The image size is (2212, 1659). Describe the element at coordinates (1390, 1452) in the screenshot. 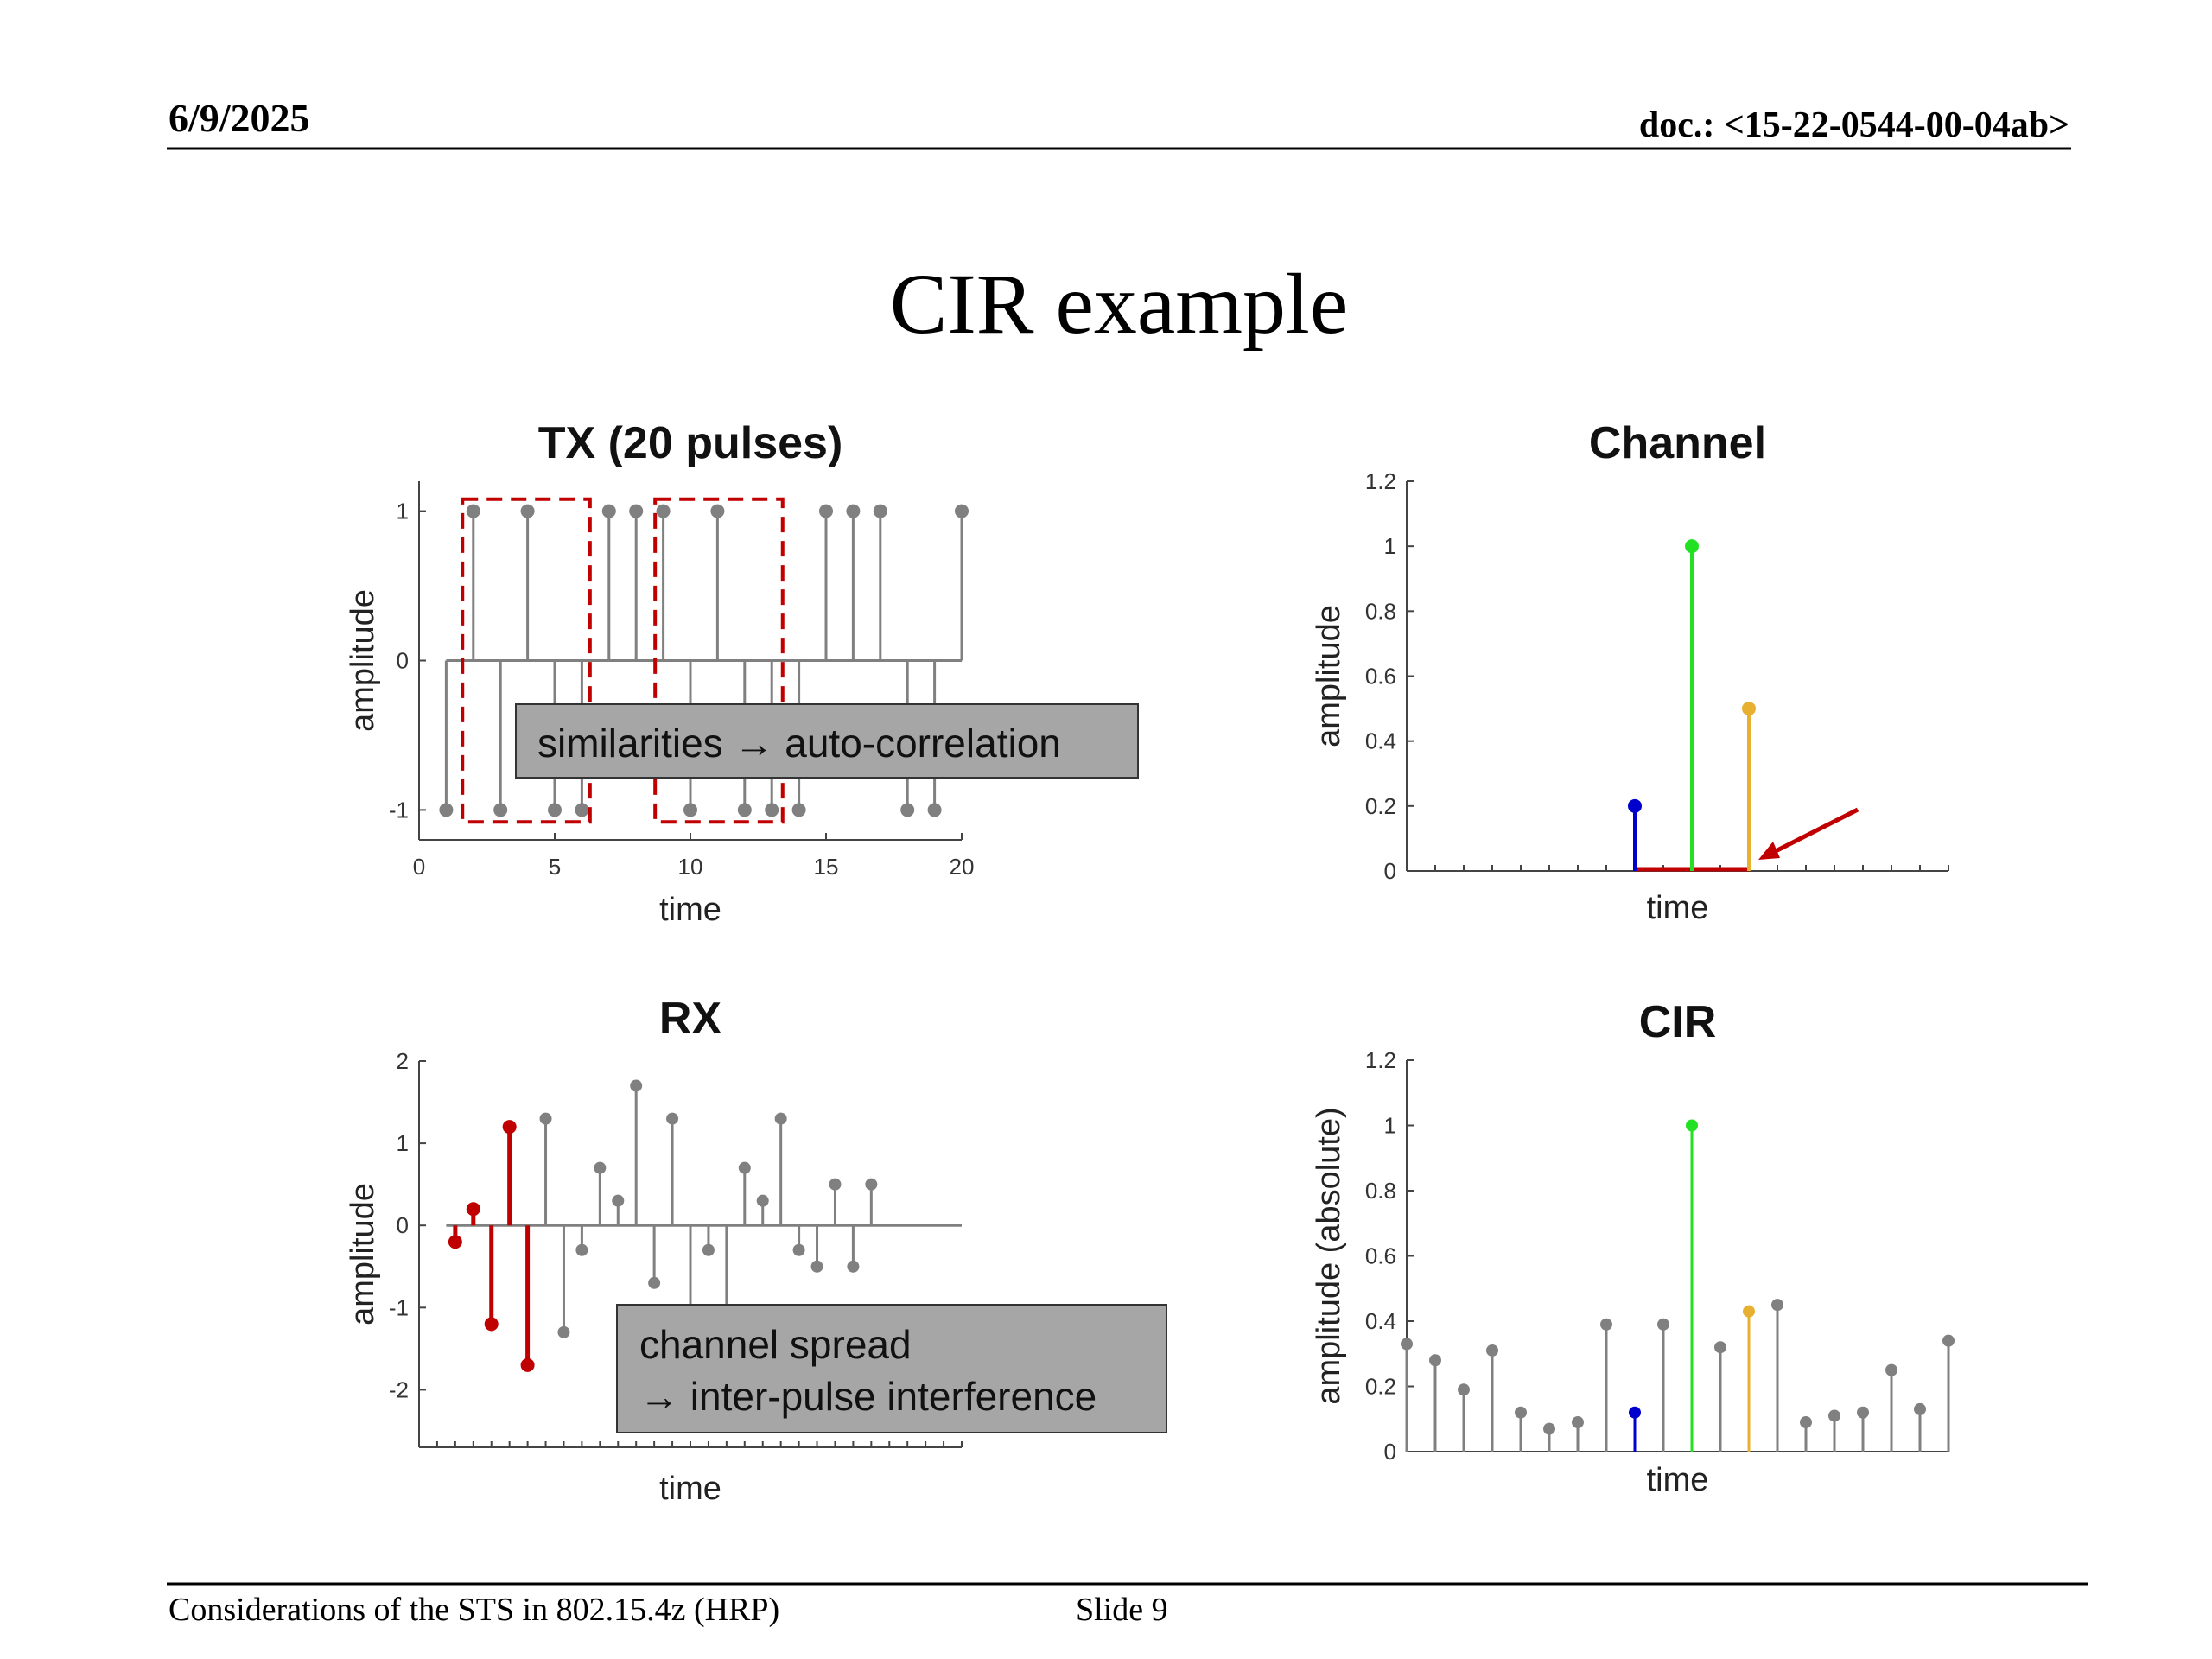

I see `cir-y-tick-label: 0` at that location.